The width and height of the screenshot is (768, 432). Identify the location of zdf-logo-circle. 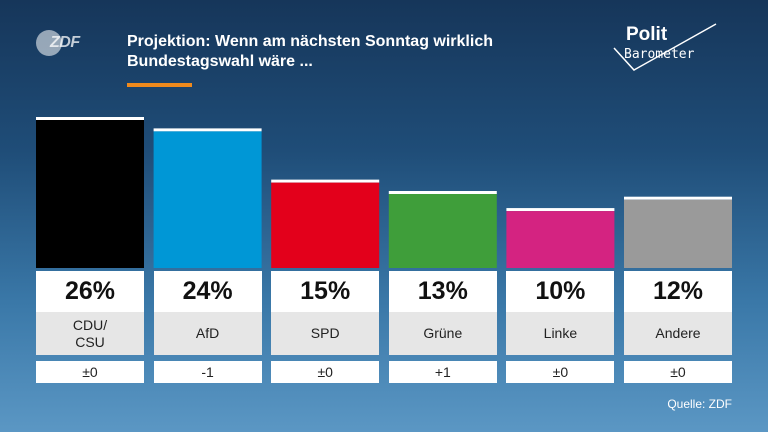
(49, 43).